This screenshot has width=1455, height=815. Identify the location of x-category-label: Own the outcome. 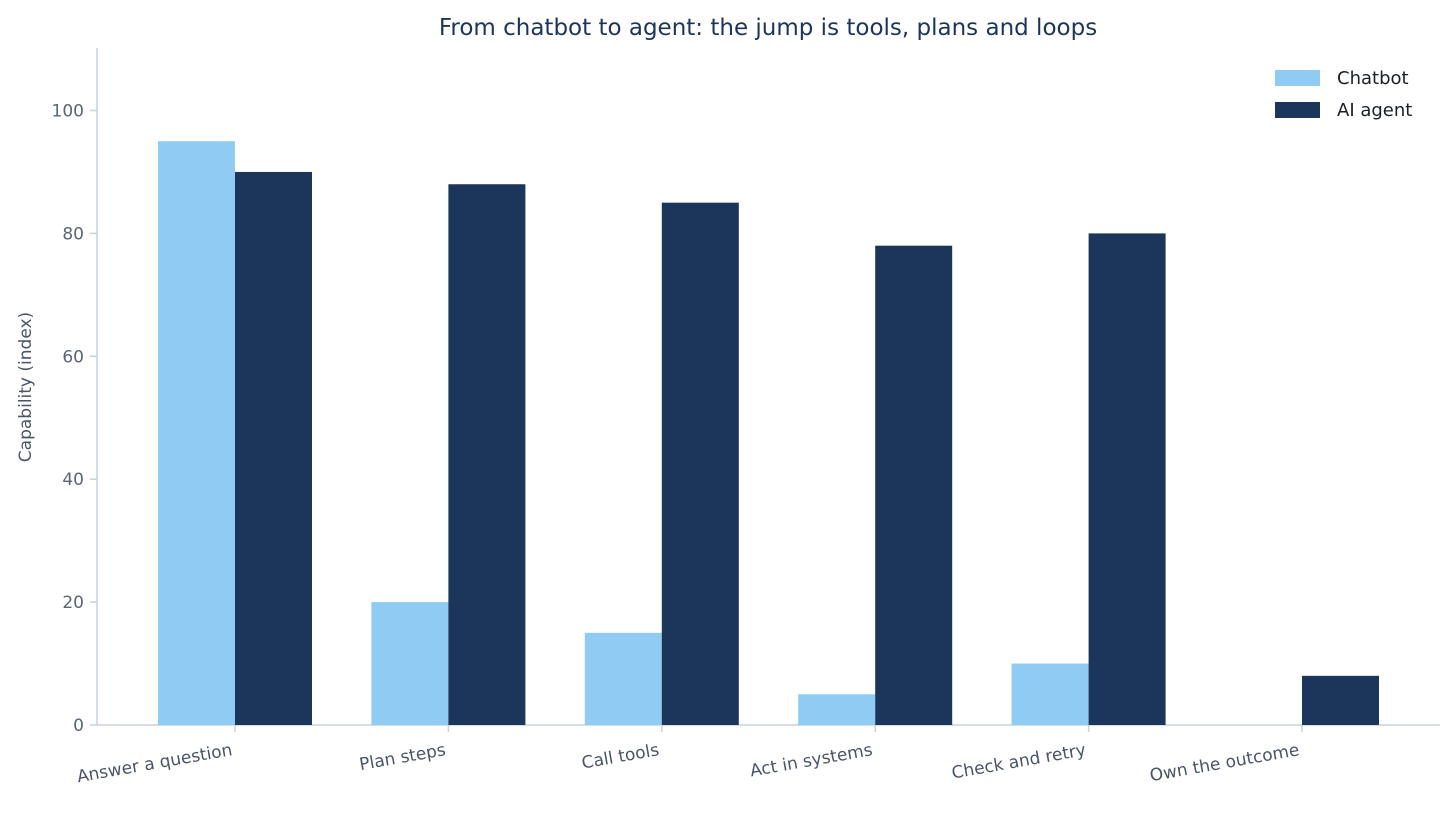
(1224, 763).